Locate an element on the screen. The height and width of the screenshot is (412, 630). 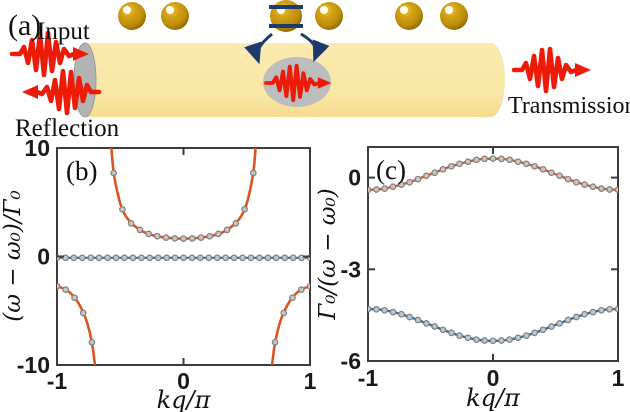
atom-highlight is located at coordinates (449, 10).